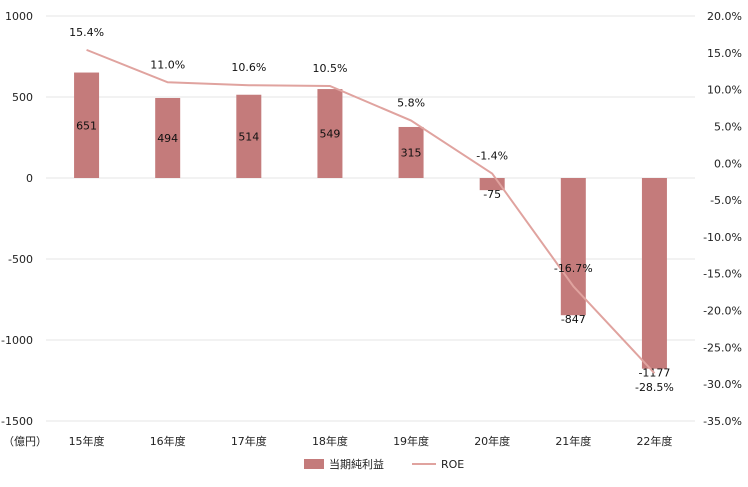 The height and width of the screenshot is (487, 748). Describe the element at coordinates (17, 340) in the screenshot. I see `y-left-tick-label: -1000` at that location.